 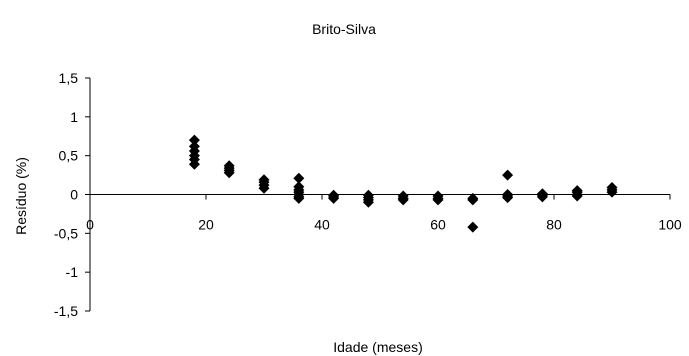 I want to click on x-tick-label: 80, so click(x=554, y=225).